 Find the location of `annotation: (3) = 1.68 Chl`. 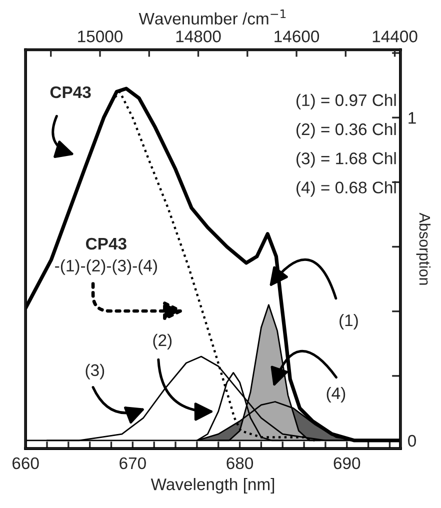

annotation: (3) = 1.68 Chl is located at coordinates (346, 160).